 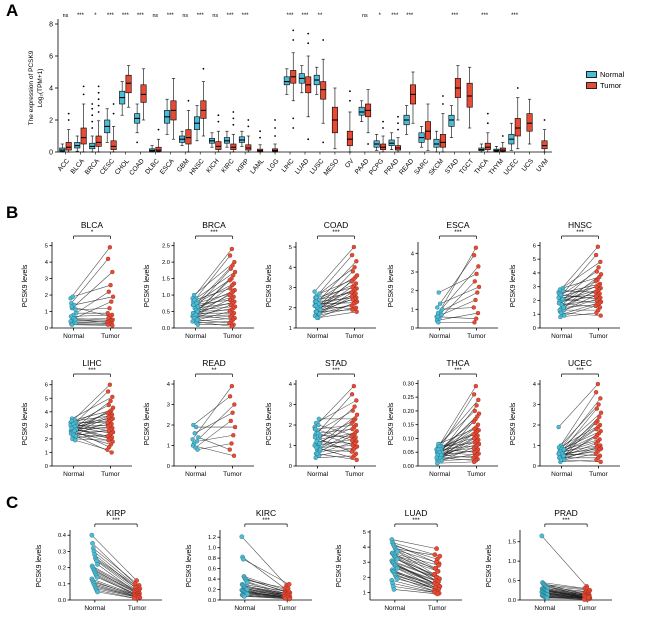 What do you see at coordinates (542, 146) in the screenshot?
I see `category-UVM: UVM` at bounding box center [542, 146].